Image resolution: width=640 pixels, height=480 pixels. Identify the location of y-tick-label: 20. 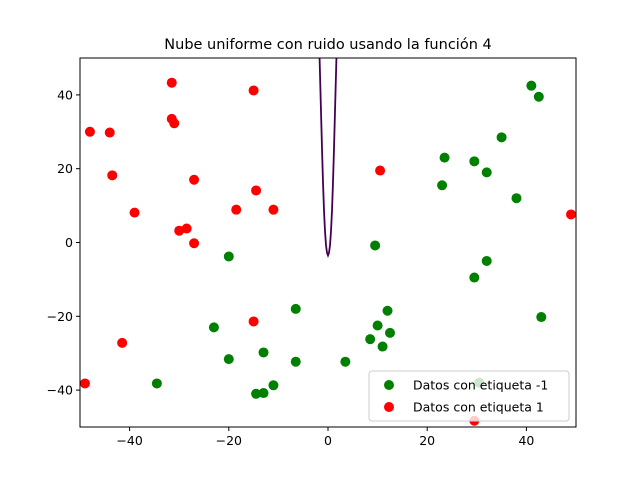
(65, 168).